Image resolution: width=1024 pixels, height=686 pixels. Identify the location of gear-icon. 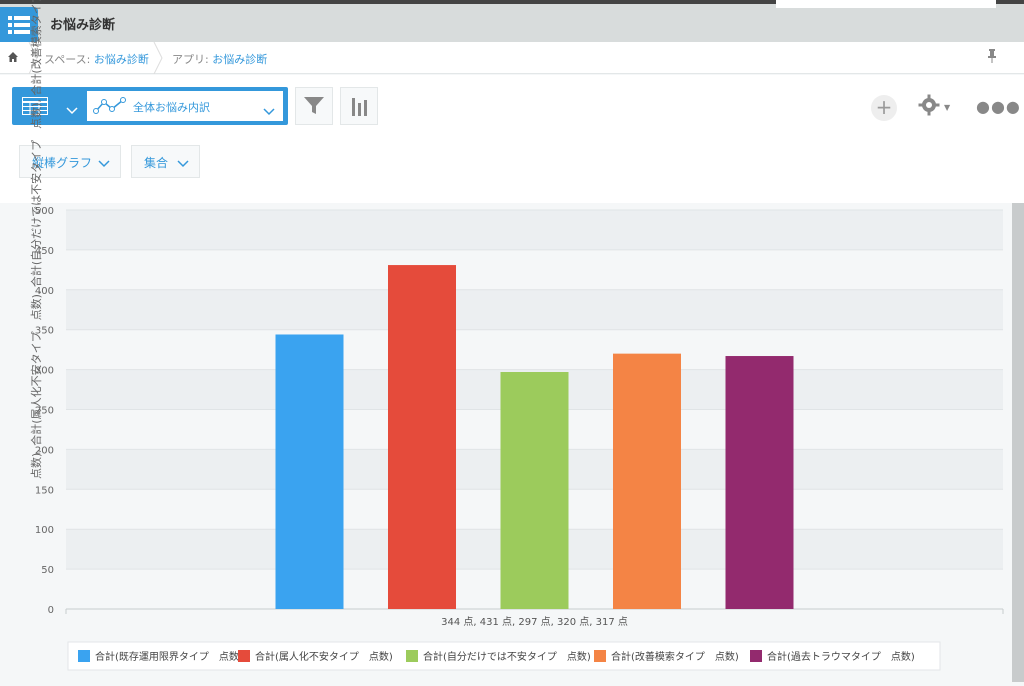
(929, 107).